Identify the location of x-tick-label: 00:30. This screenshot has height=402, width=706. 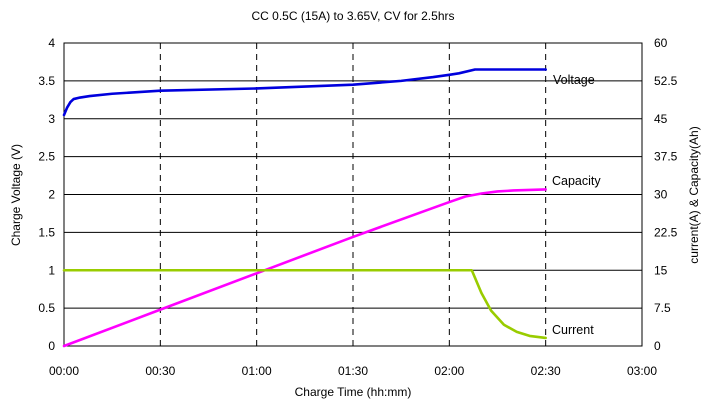
(160, 371).